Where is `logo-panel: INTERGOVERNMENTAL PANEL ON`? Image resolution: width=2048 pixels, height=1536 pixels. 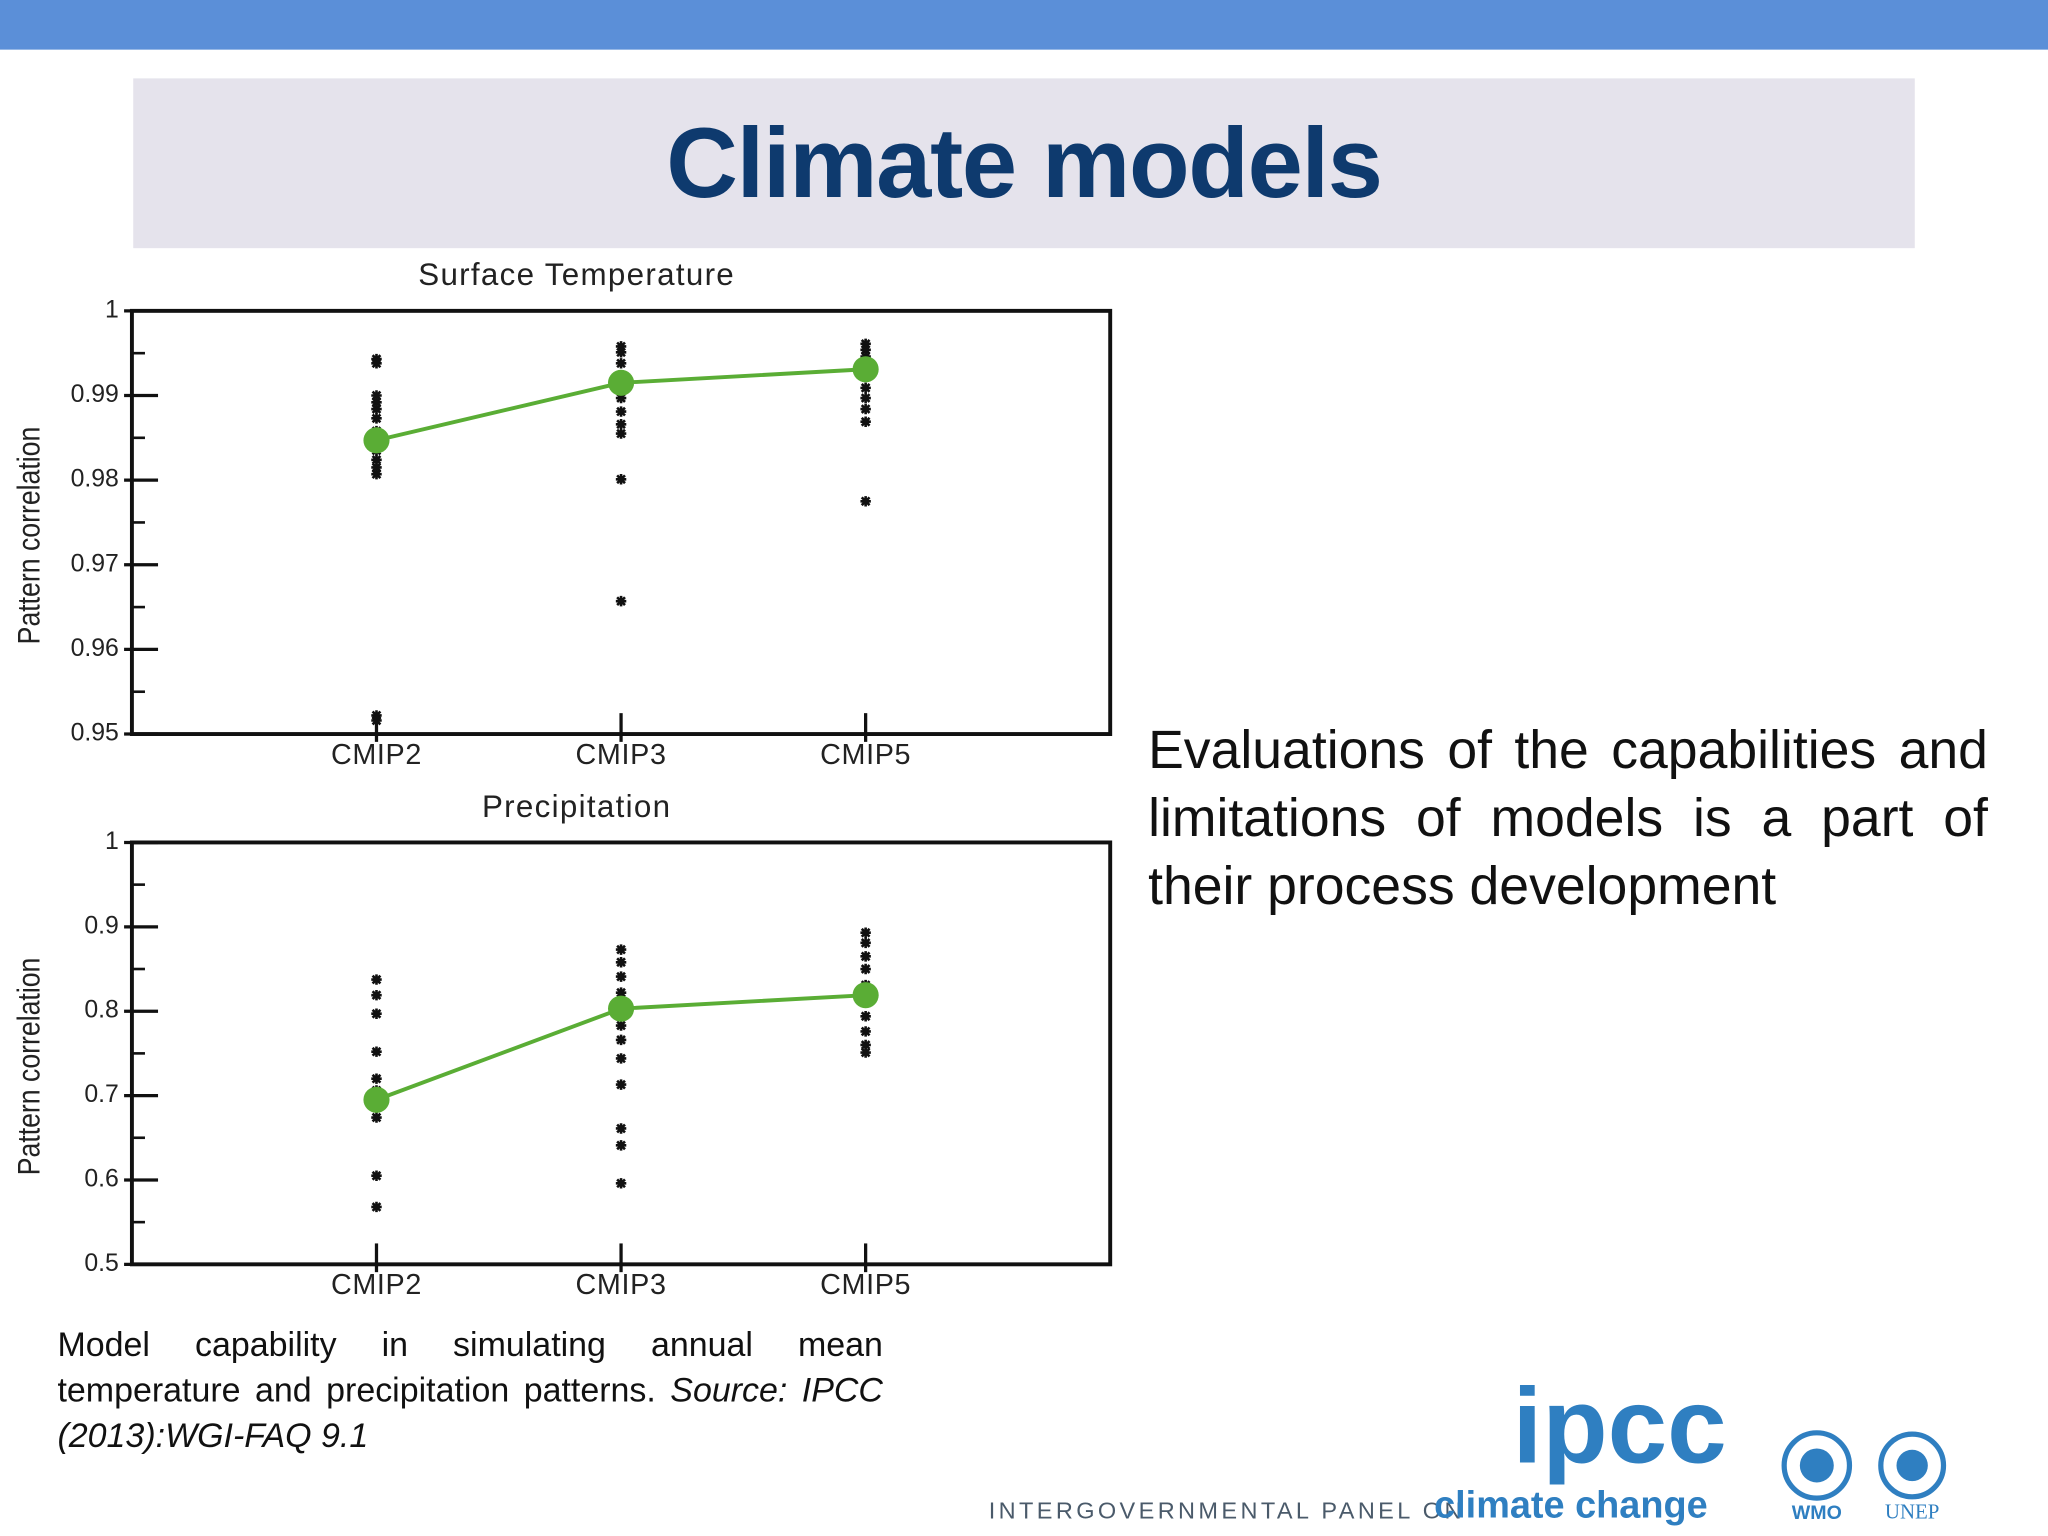 logo-panel: INTERGOVERNMENTAL PANEL ON is located at coordinates (1227, 1511).